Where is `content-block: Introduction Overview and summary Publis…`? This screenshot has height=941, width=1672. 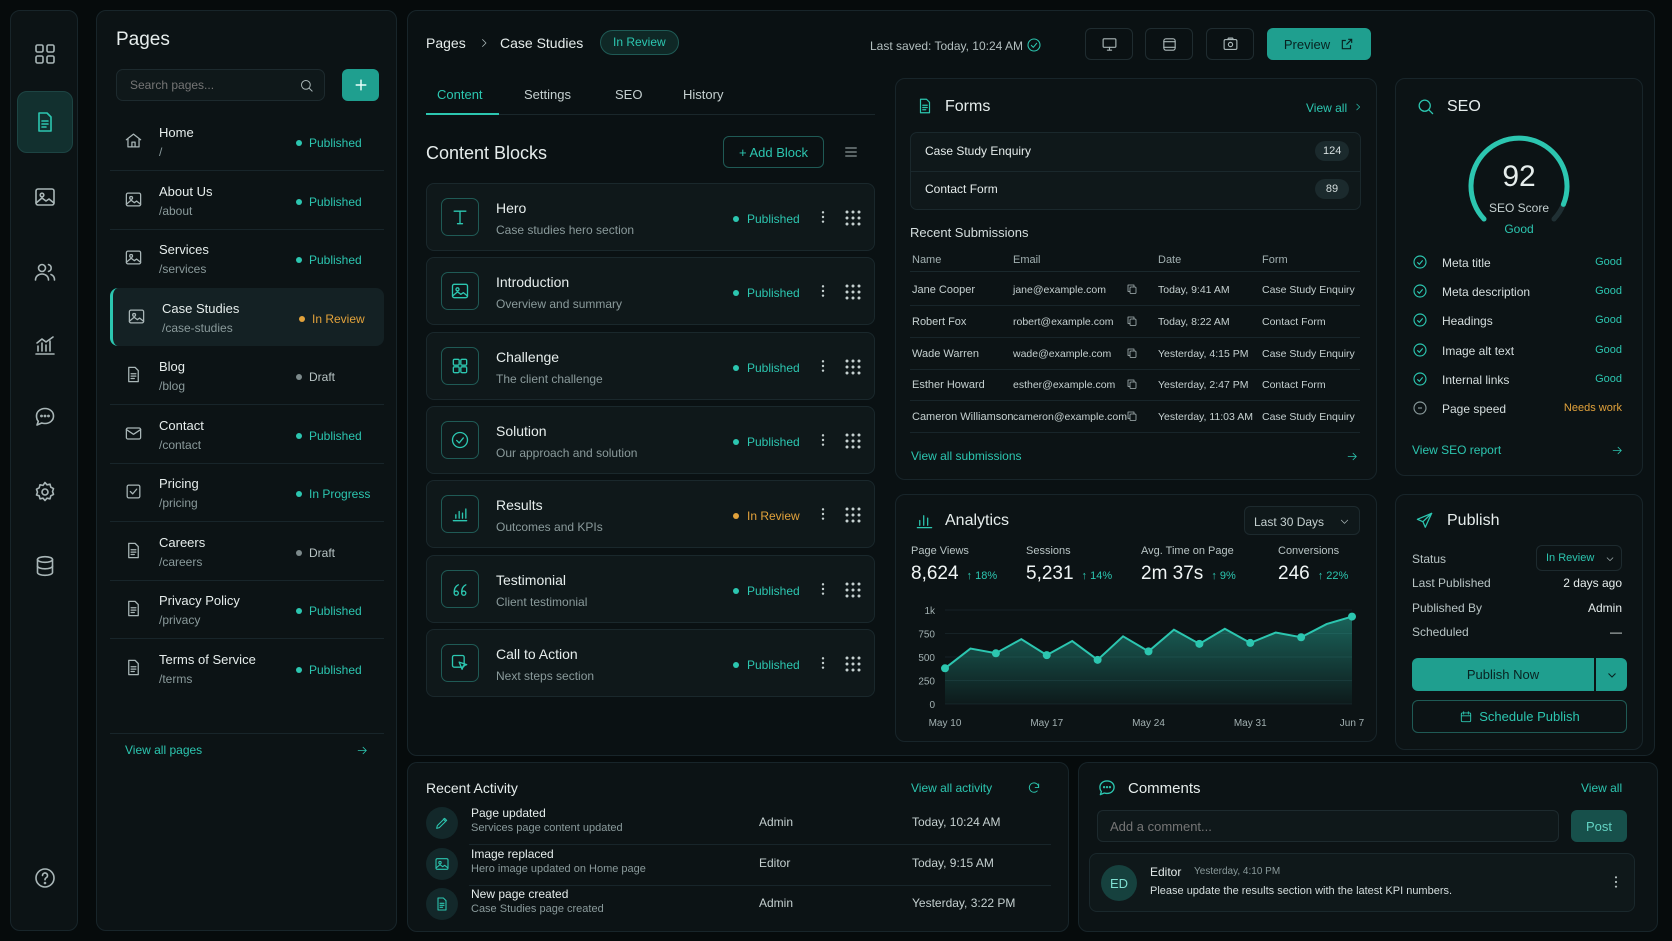
content-block: Introduction Overview and summary Publis… is located at coordinates (650, 291).